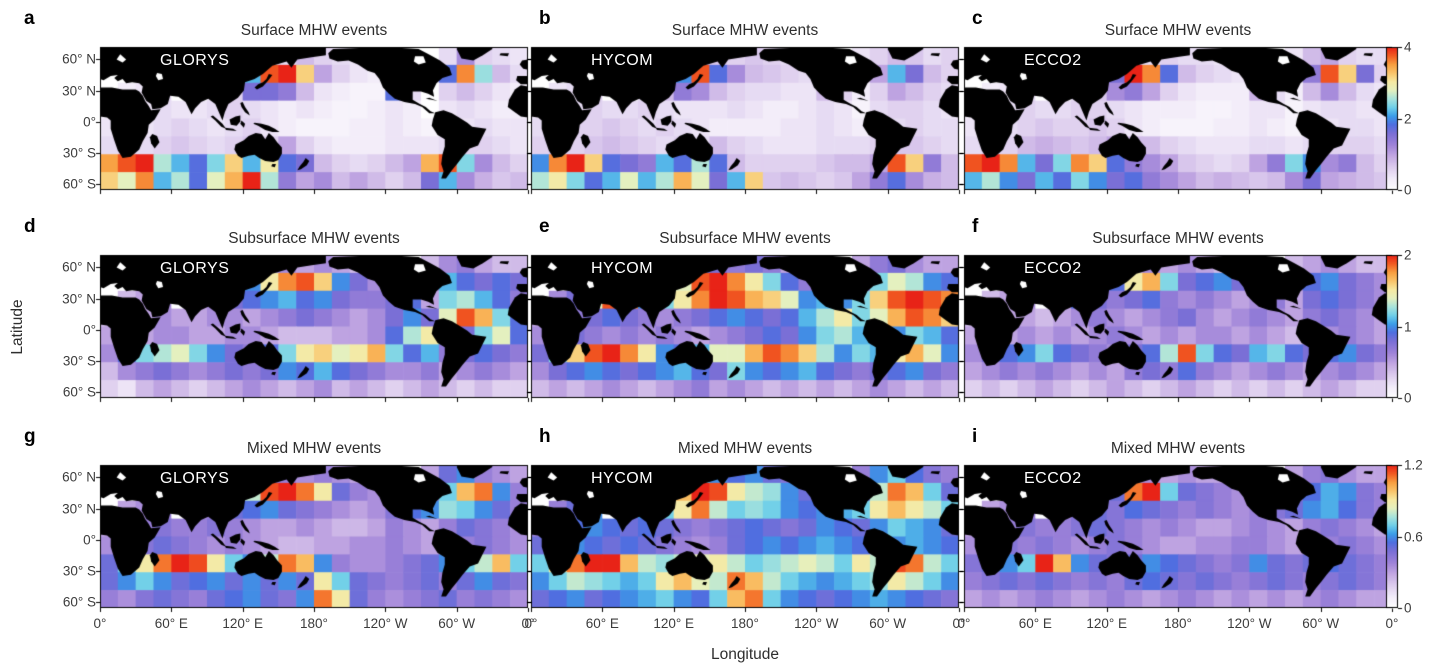  Describe the element at coordinates (30, 436) in the screenshot. I see `panel-letter: g` at that location.